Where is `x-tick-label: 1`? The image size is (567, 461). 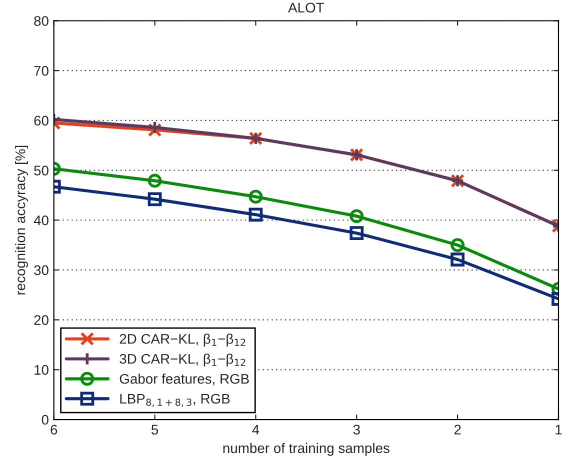 x-tick-label: 1 is located at coordinates (559, 429).